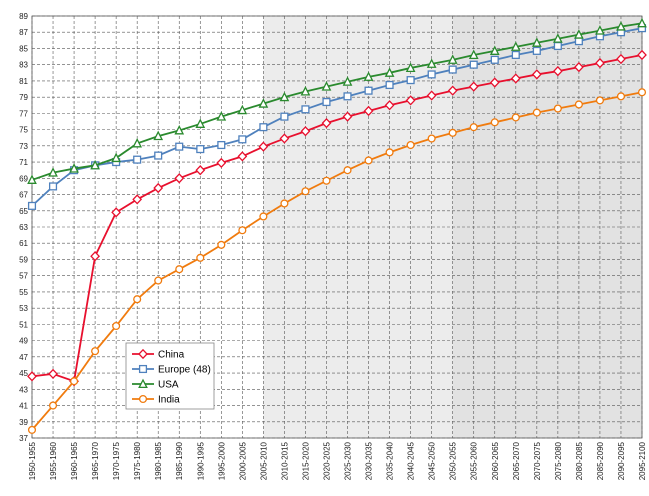 This screenshot has width=649, height=496. What do you see at coordinates (23, 48) in the screenshot?
I see `y-tick-label: 85` at bounding box center [23, 48].